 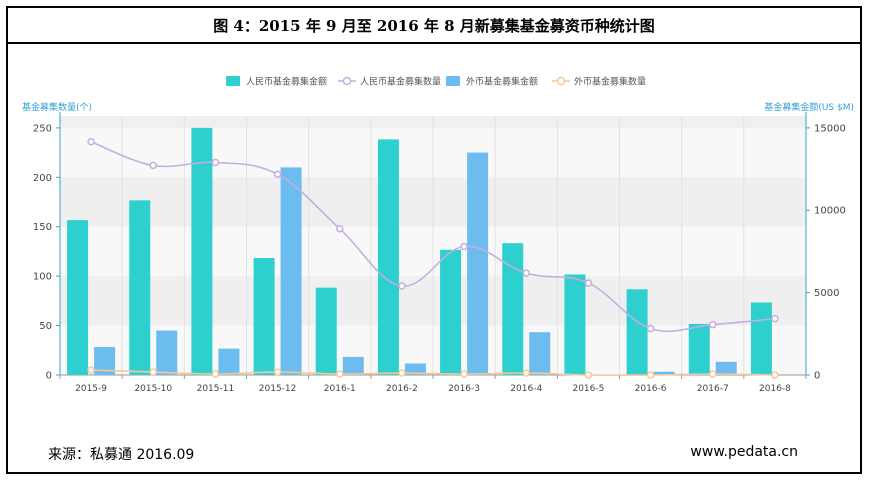 I want to click on y-right-tick-label: 0, so click(x=817, y=376).